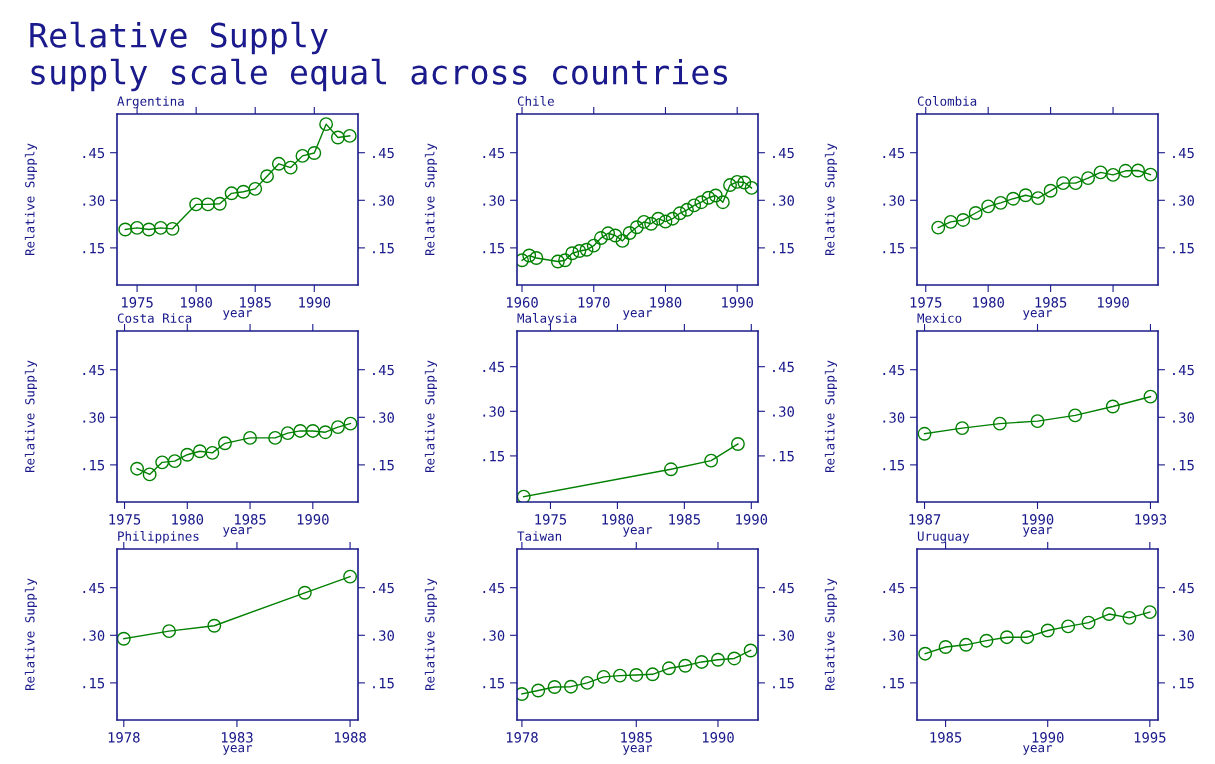 Image resolution: width=1215 pixels, height=764 pixels. I want to click on x-tick-label: 1970, so click(594, 302).